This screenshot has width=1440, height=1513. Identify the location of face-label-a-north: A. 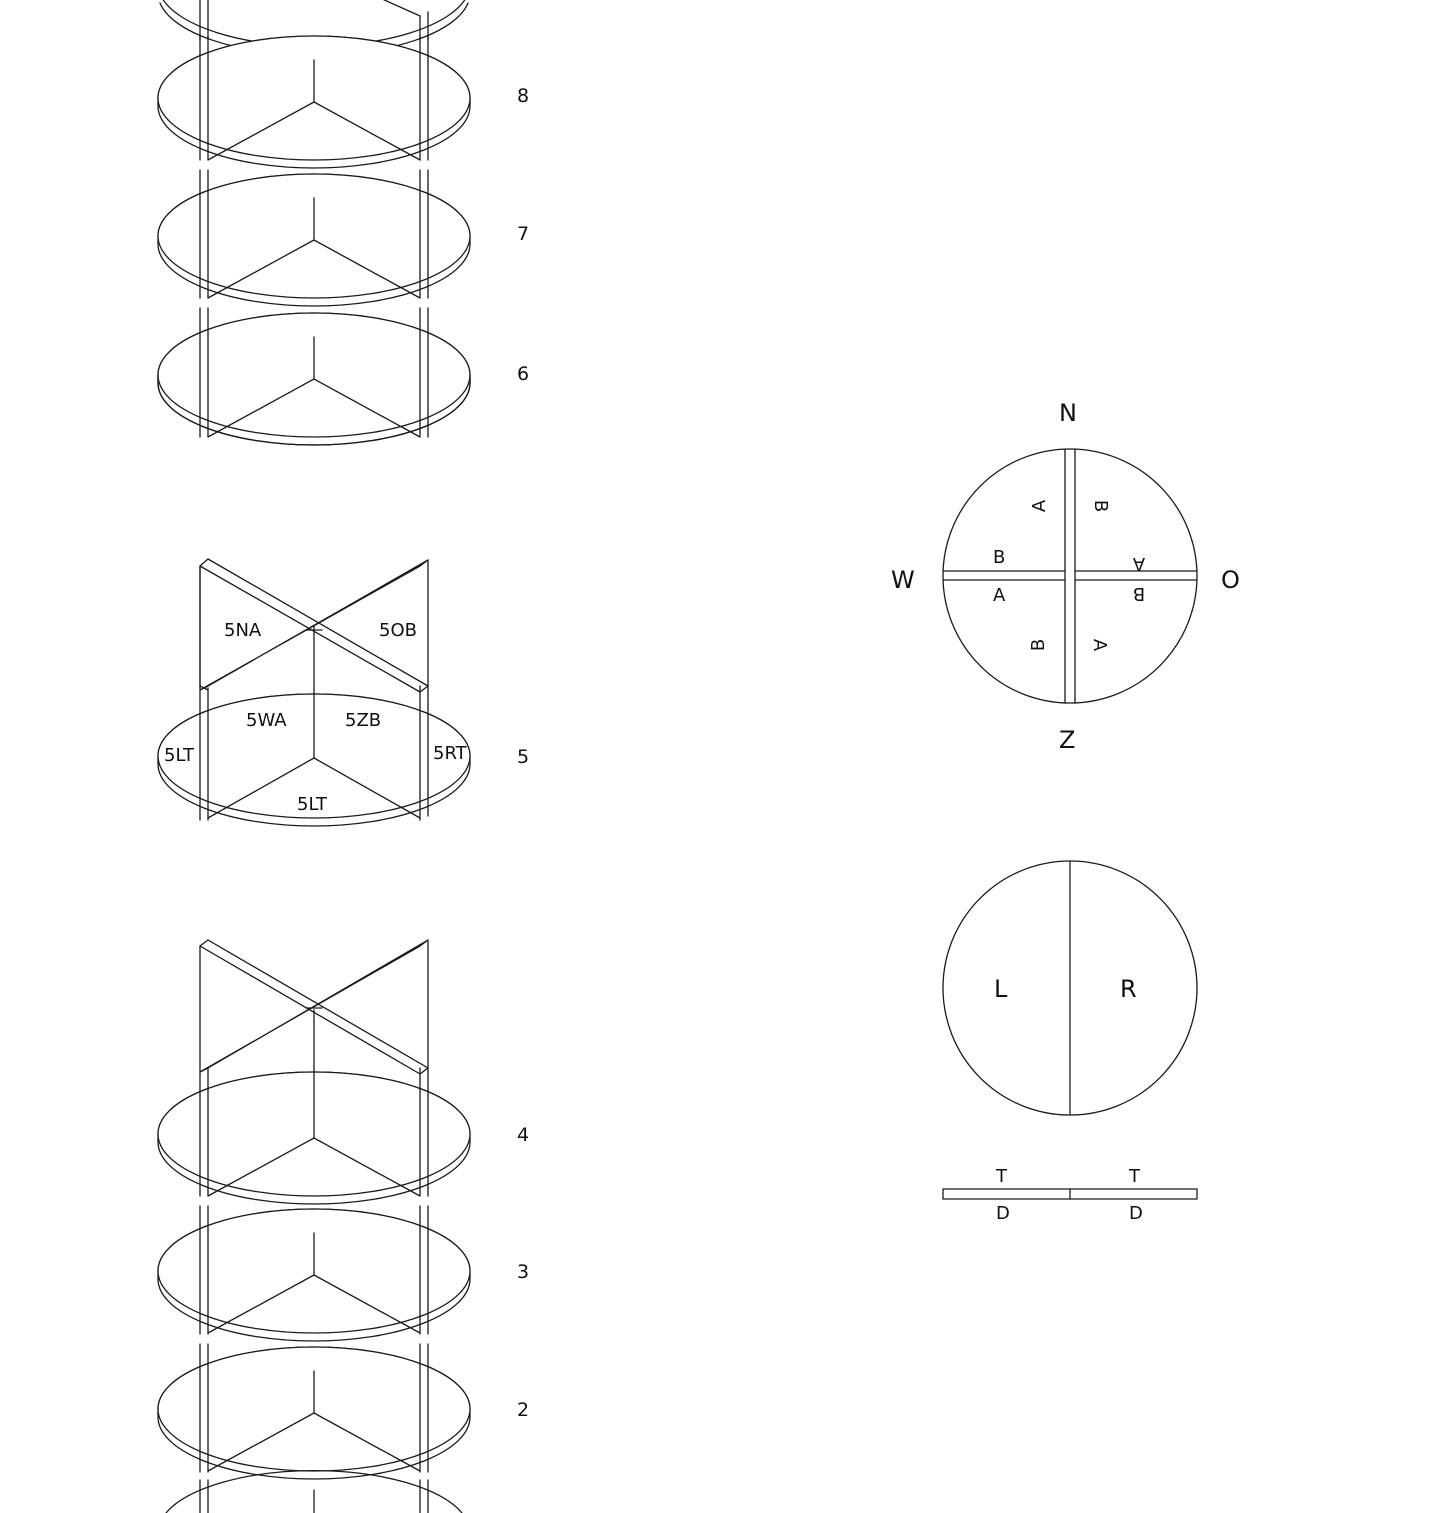
(1039, 505).